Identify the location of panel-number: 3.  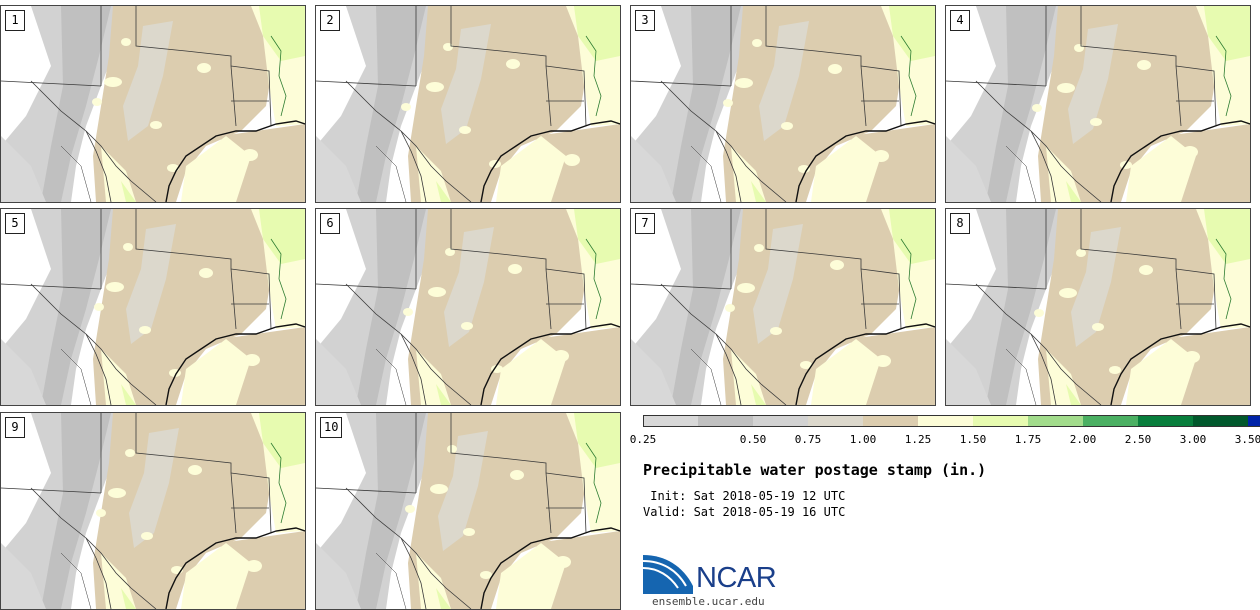
(645, 20).